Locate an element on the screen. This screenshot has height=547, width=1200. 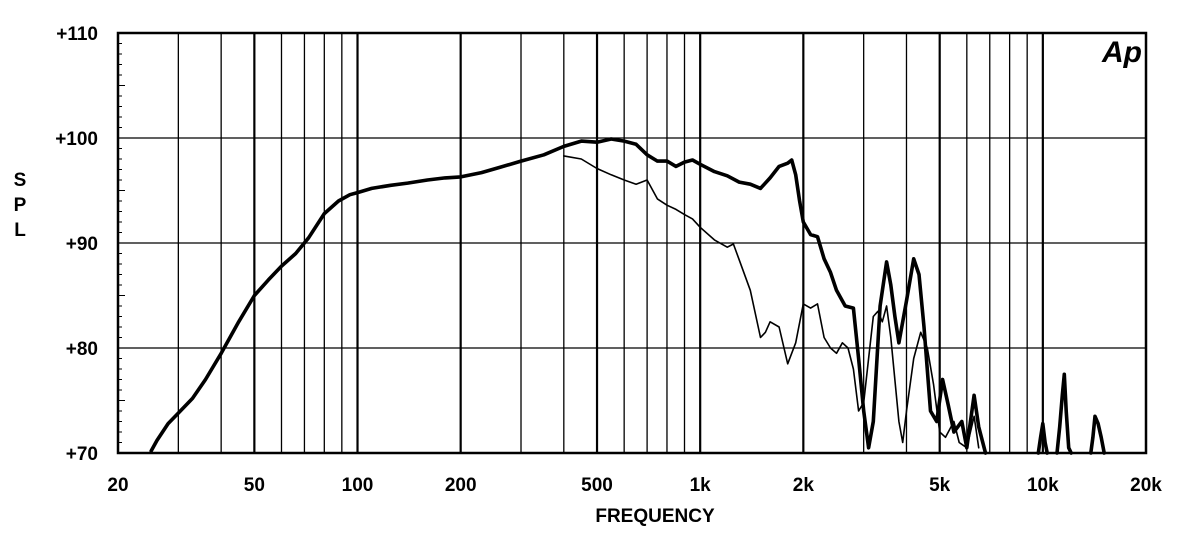
x-tick-label: 20k is located at coordinates (1146, 485).